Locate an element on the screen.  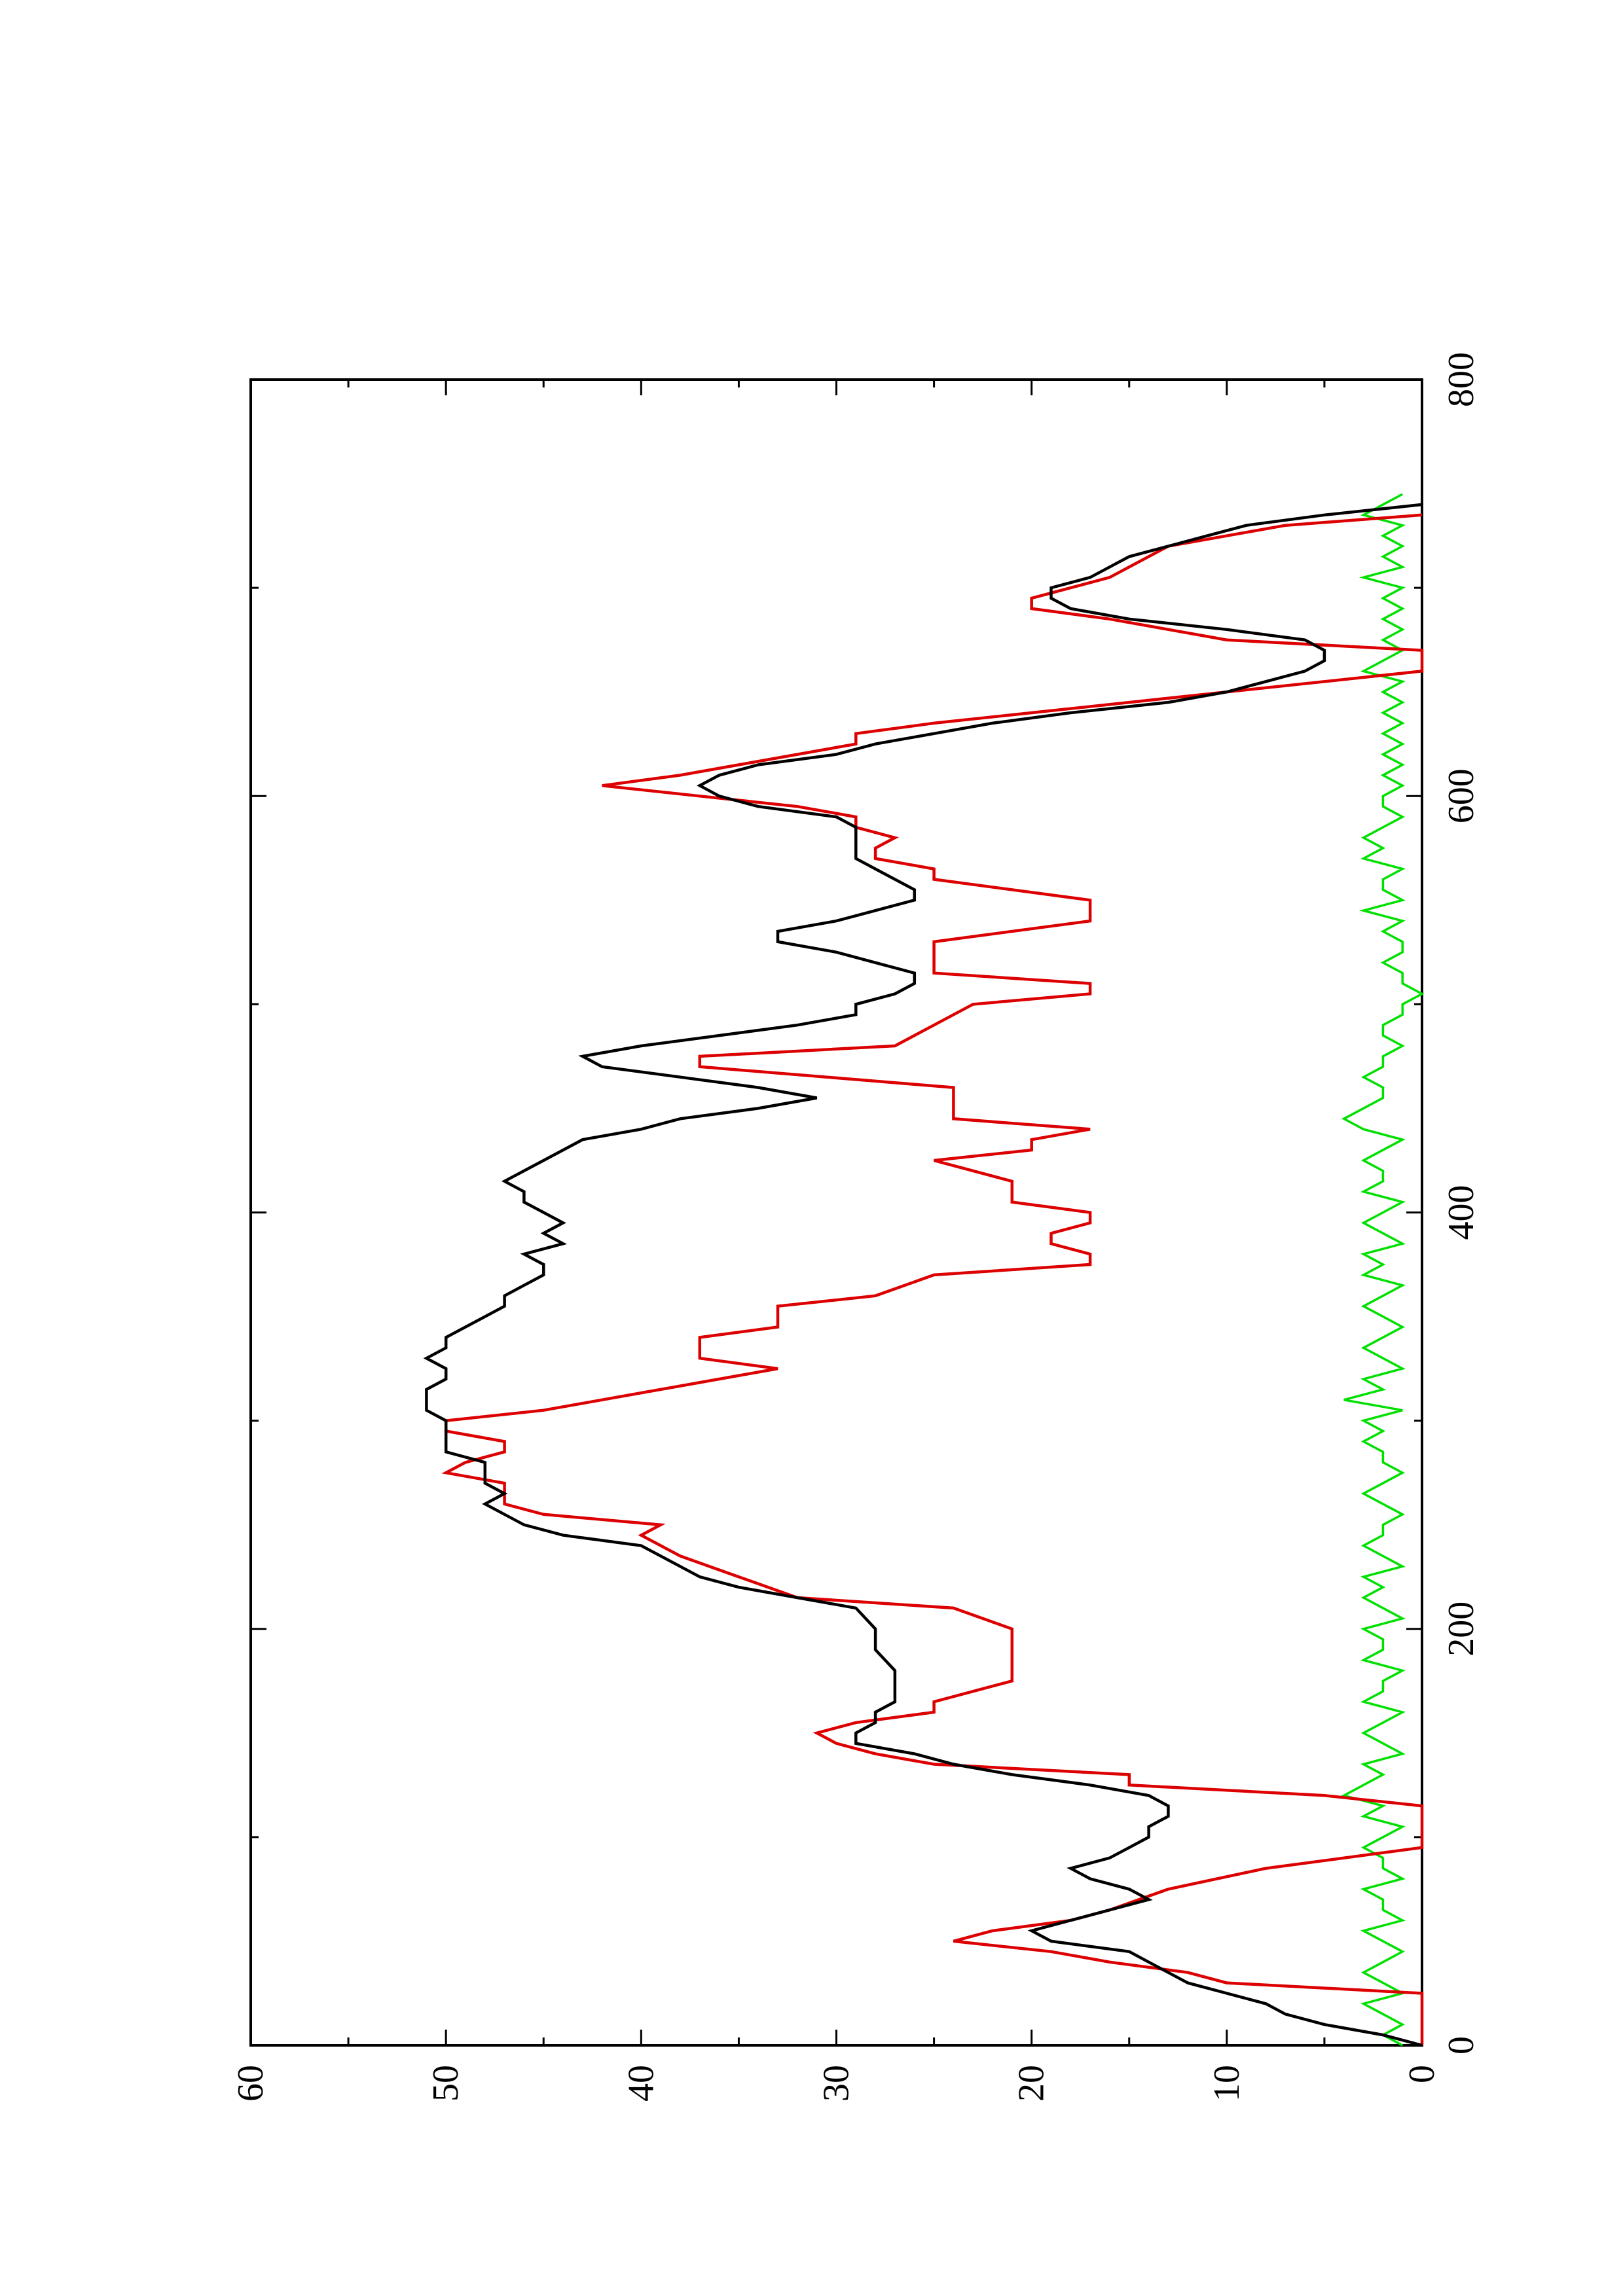
x-tick-label: 600 is located at coordinates (1461, 795).